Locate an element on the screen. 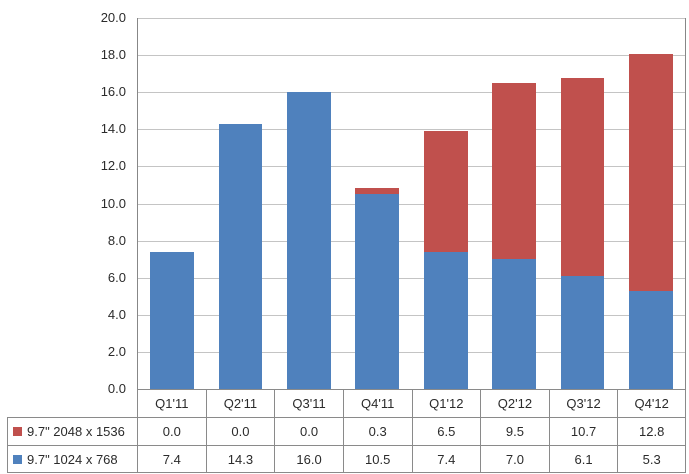  y-axis-label: 16.0 is located at coordinates (113, 92).